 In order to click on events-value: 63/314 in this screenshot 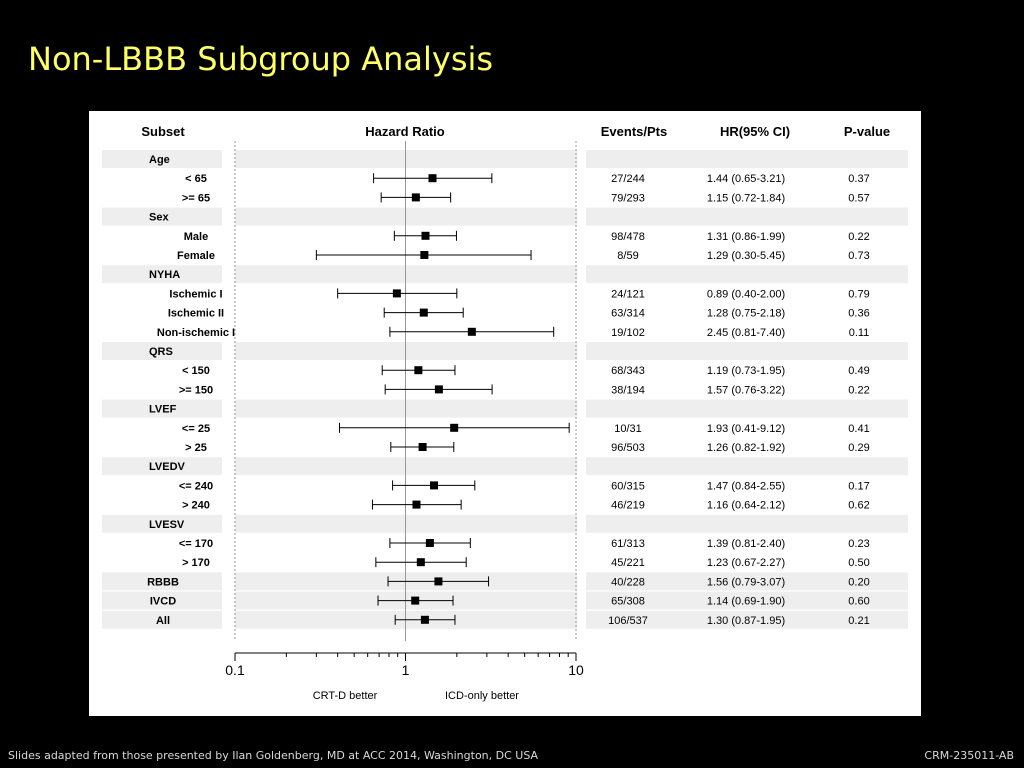, I will do `click(628, 314)`.